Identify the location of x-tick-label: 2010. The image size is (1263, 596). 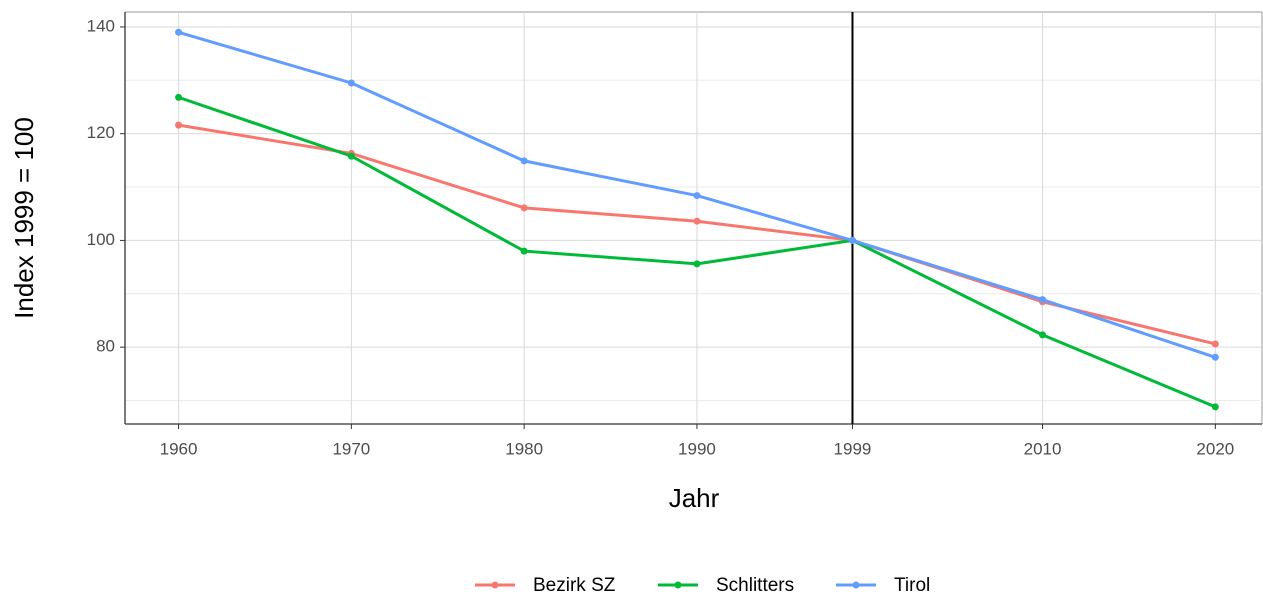
(1043, 448).